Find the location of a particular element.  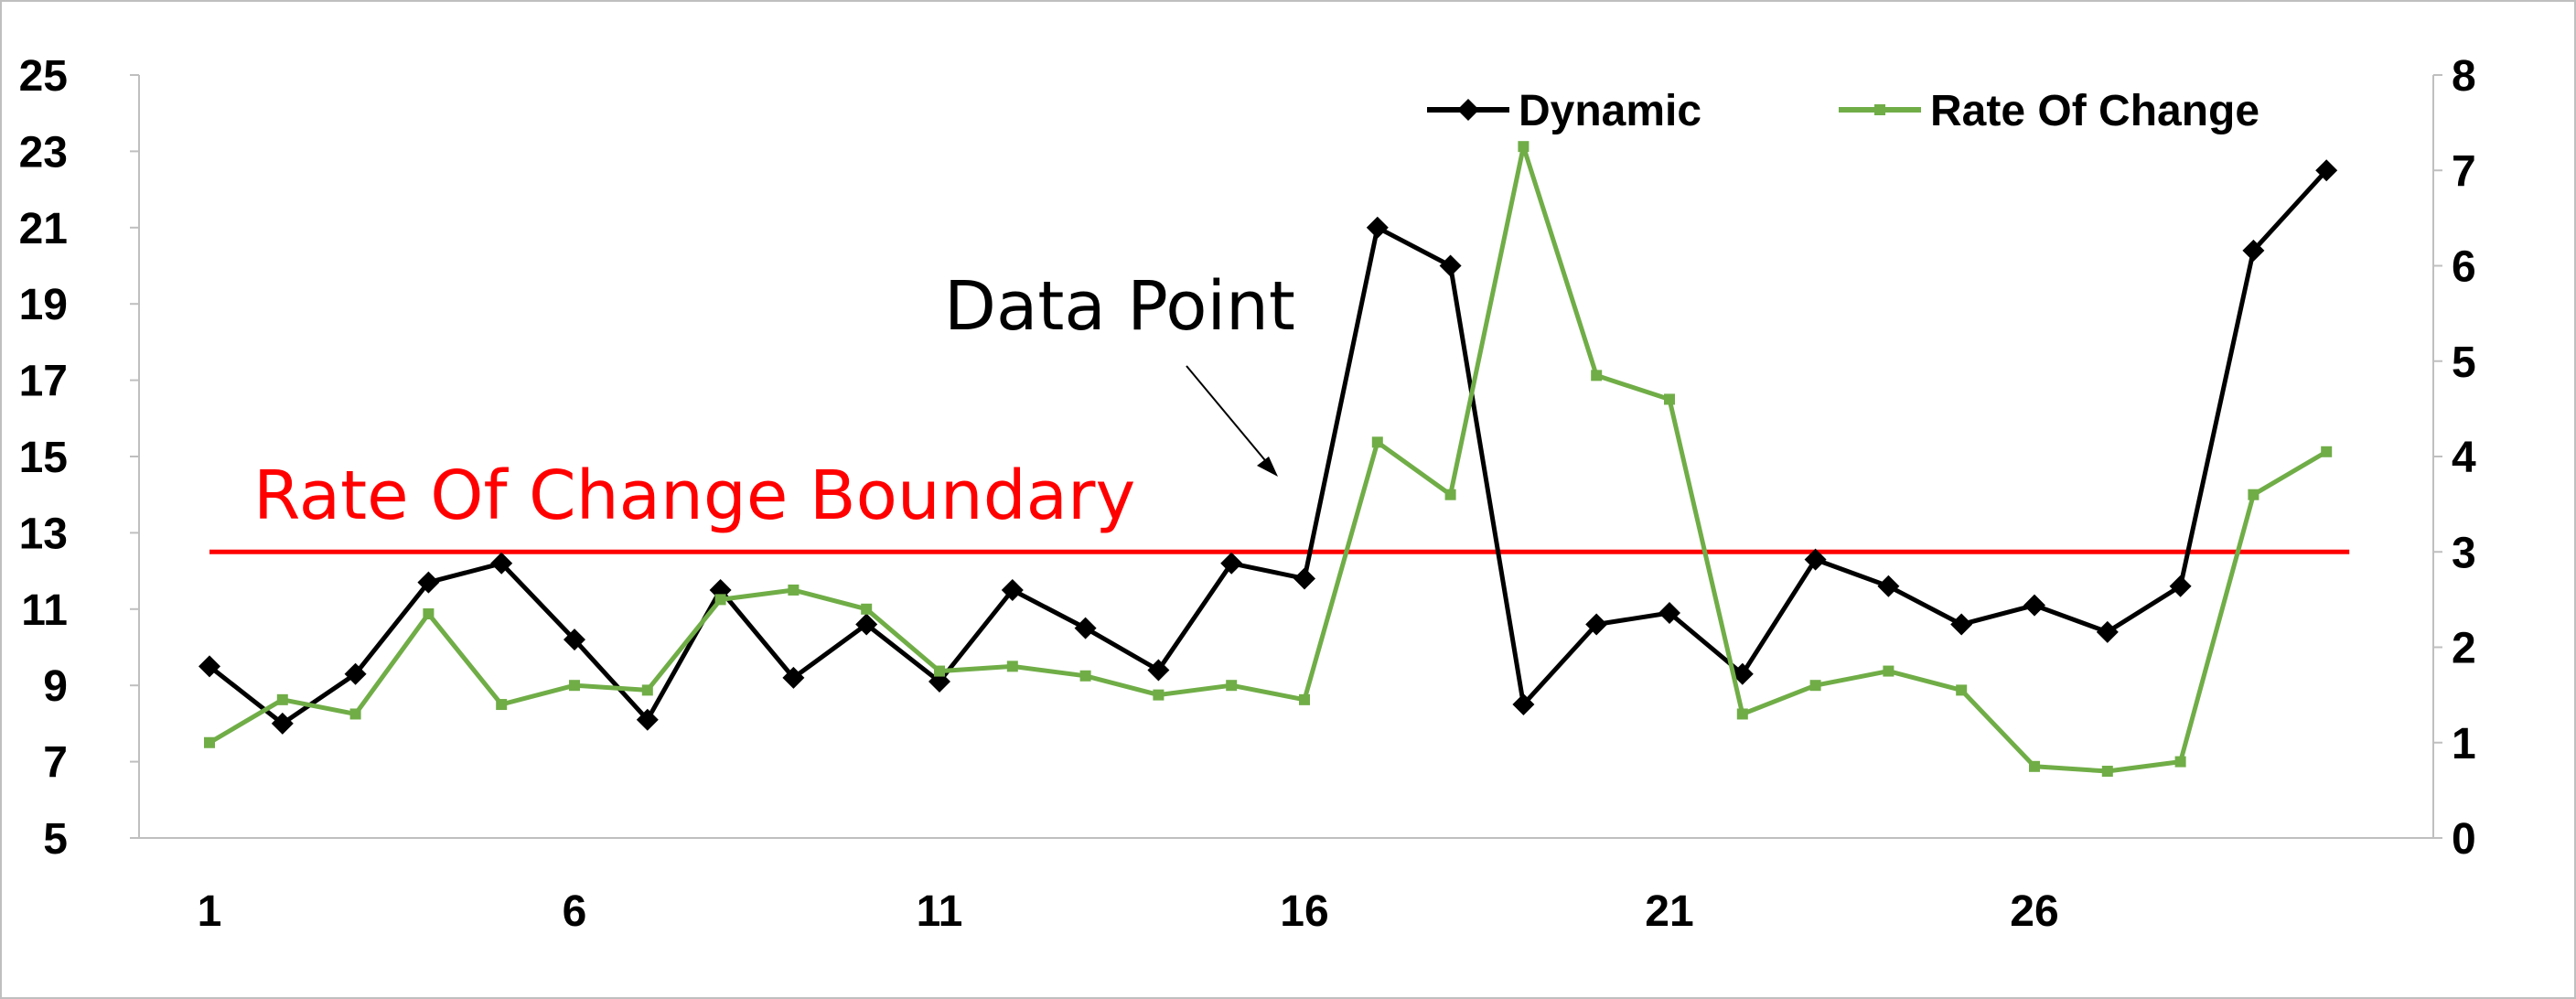

right-y-tick-label: 4 is located at coordinates (2464, 458).